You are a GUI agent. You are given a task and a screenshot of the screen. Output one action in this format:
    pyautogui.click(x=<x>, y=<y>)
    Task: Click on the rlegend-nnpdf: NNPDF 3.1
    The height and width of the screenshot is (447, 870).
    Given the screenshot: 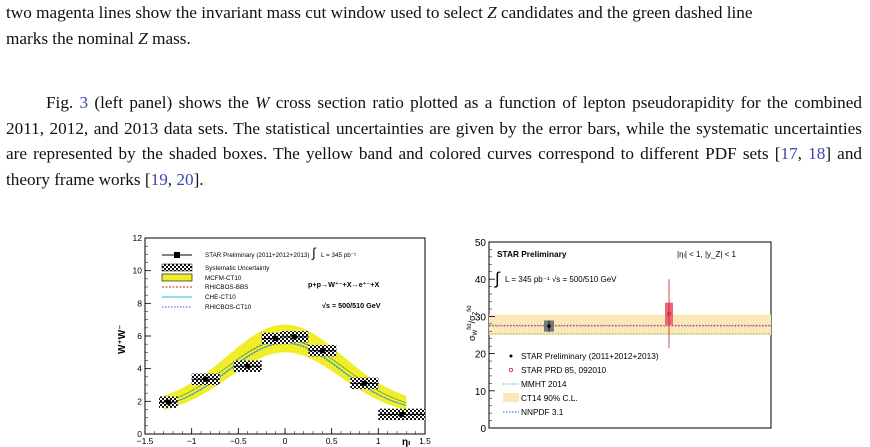 What is the action you would take?
    pyautogui.click(x=542, y=412)
    